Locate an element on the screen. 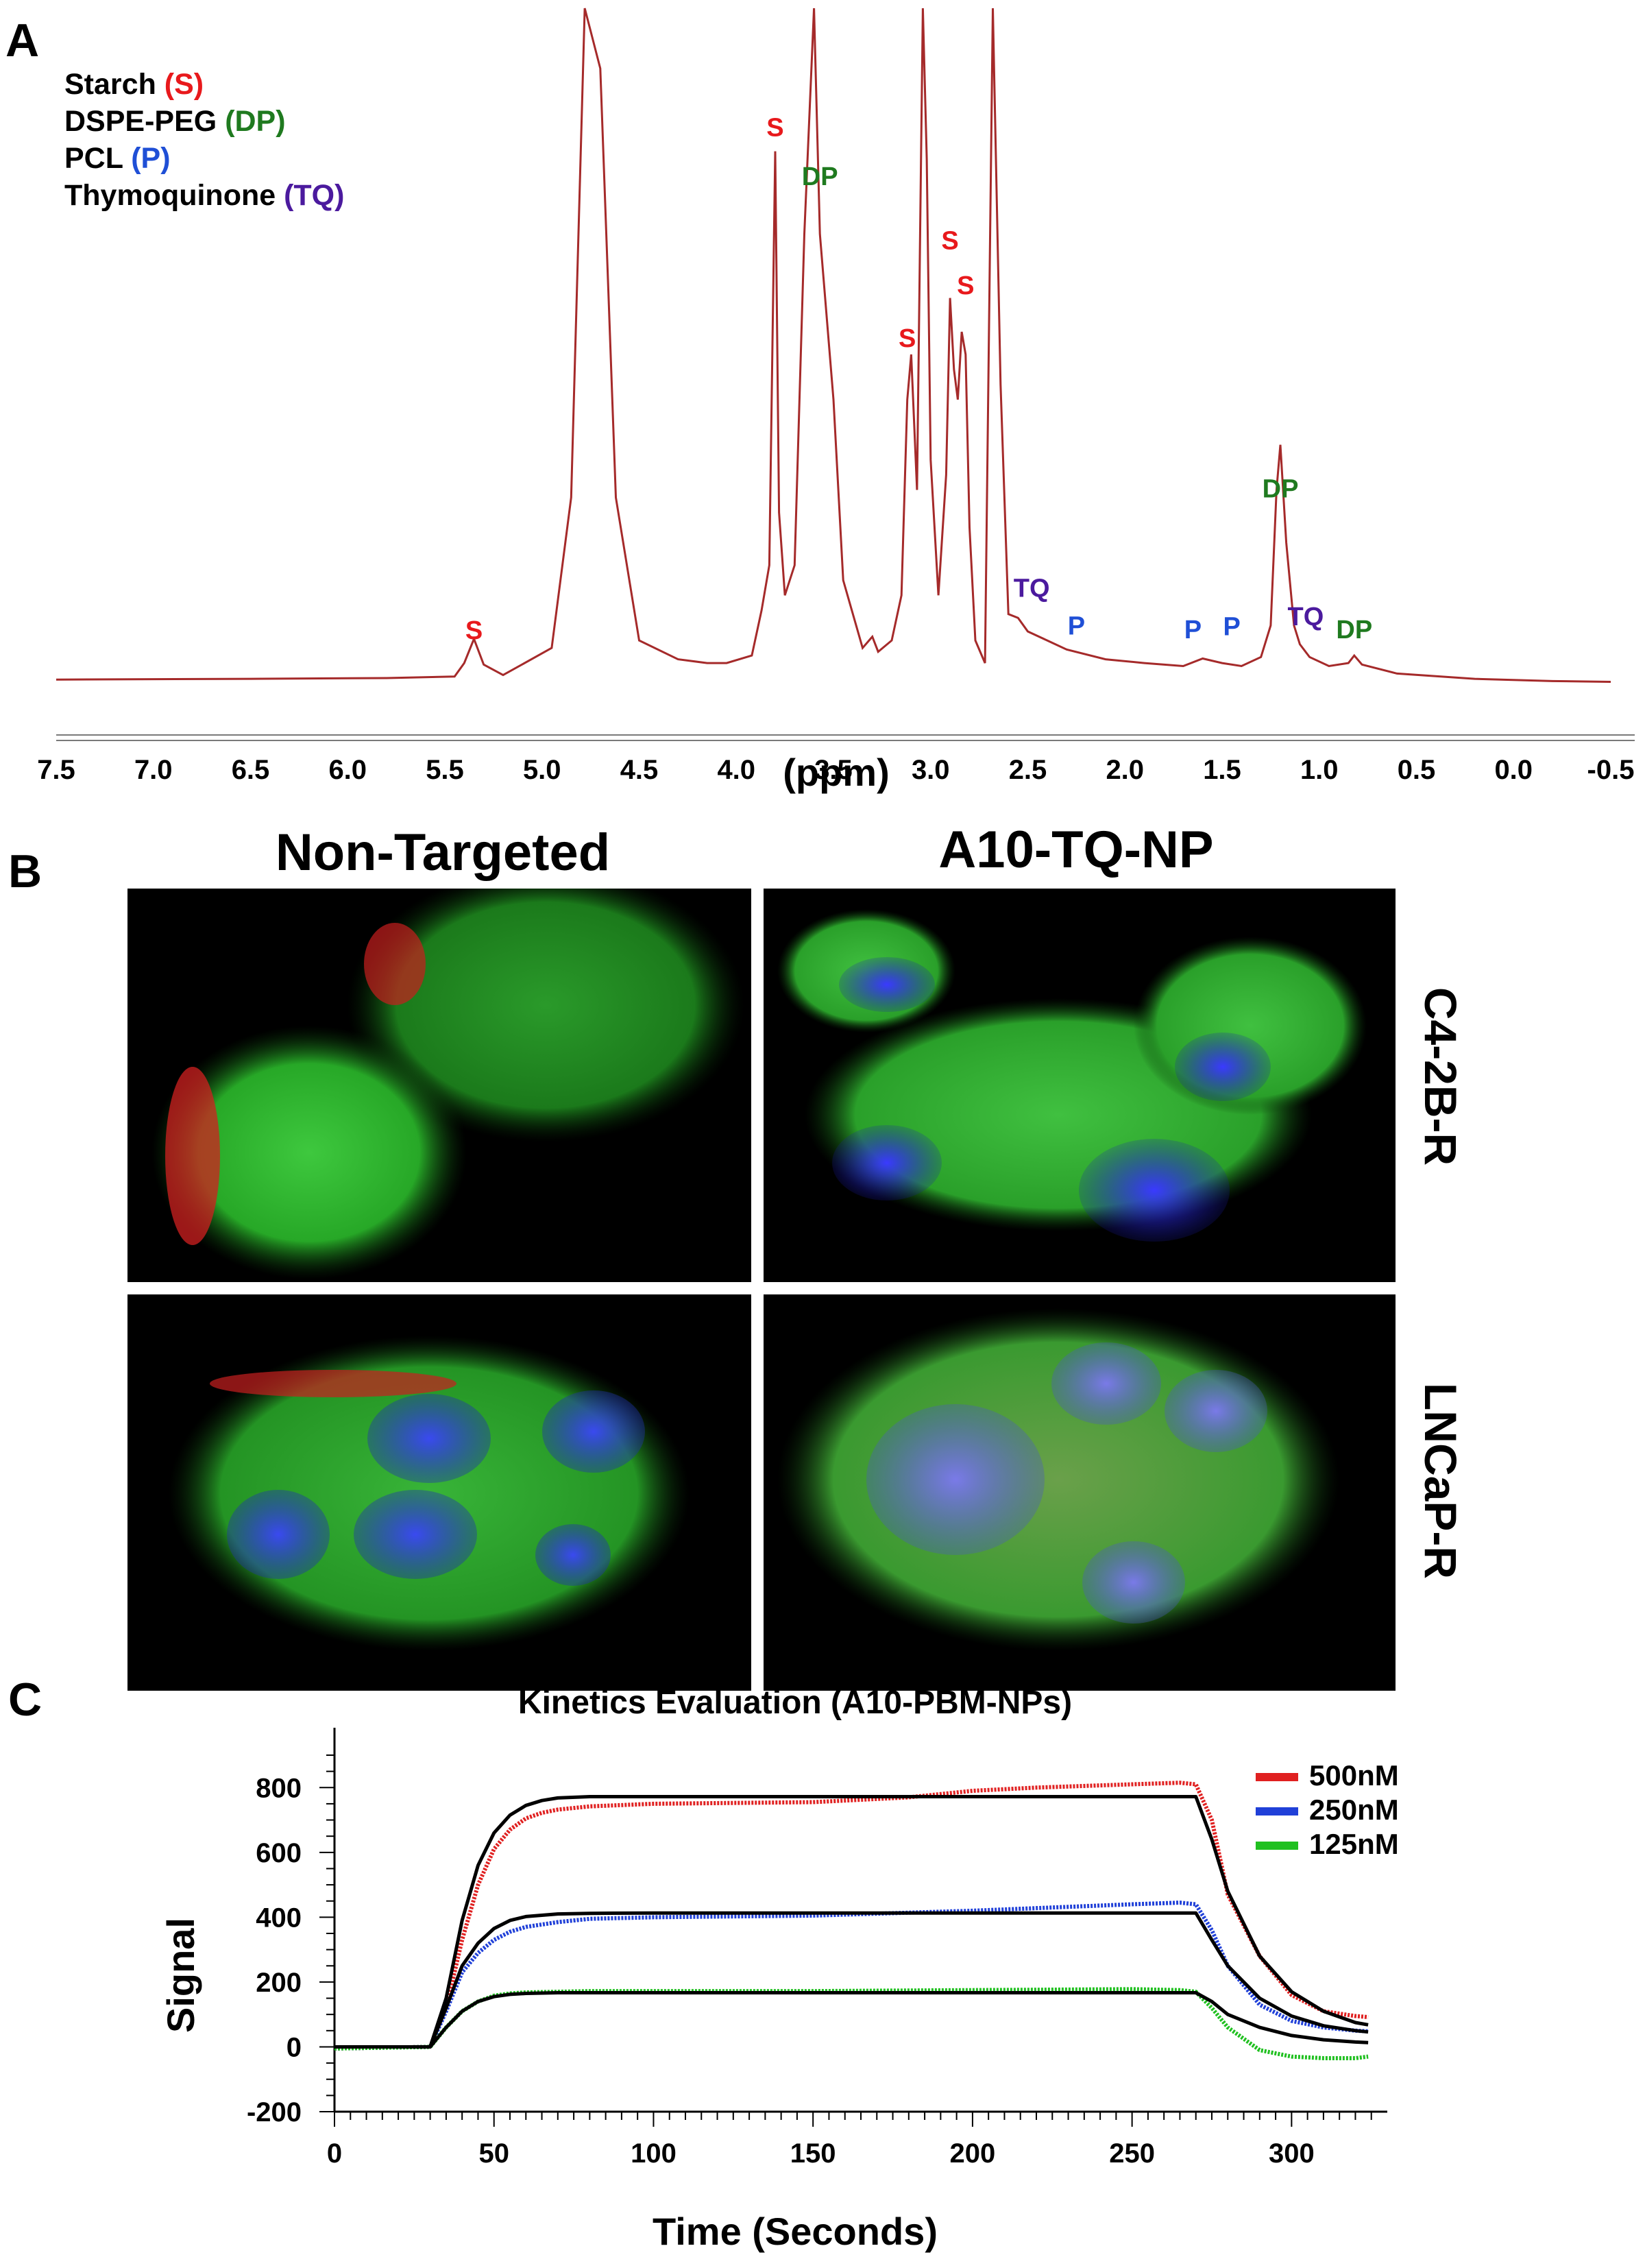 The height and width of the screenshot is (2268, 1645). micrograph-c42br-non-targeted is located at coordinates (439, 1085).